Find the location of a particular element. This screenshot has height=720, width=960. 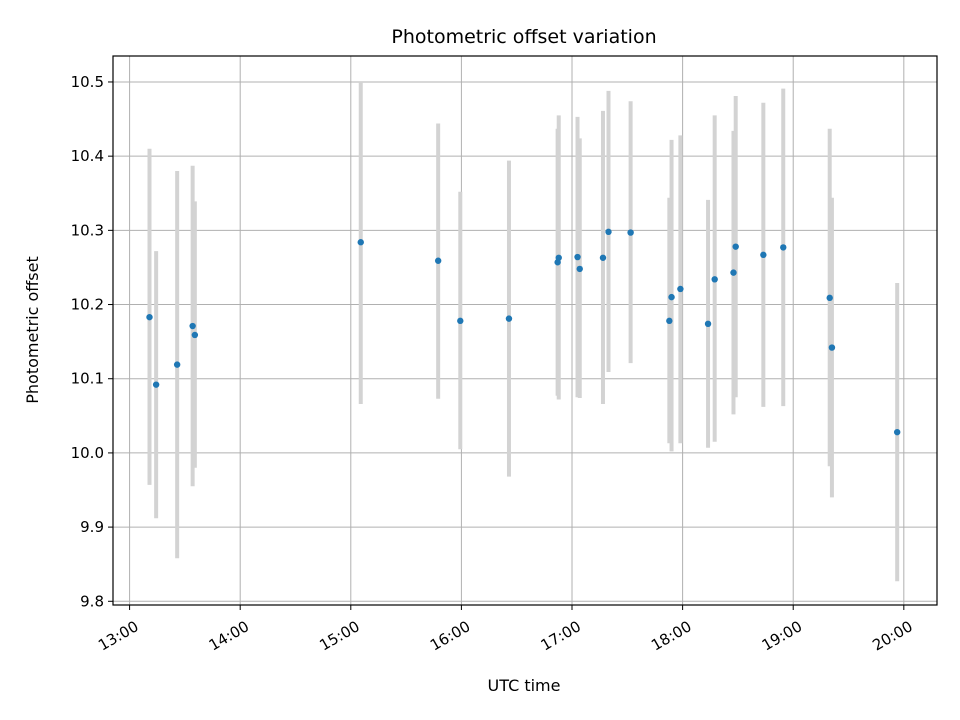

y-axis-title: Photometric offset is located at coordinates (32, 330).